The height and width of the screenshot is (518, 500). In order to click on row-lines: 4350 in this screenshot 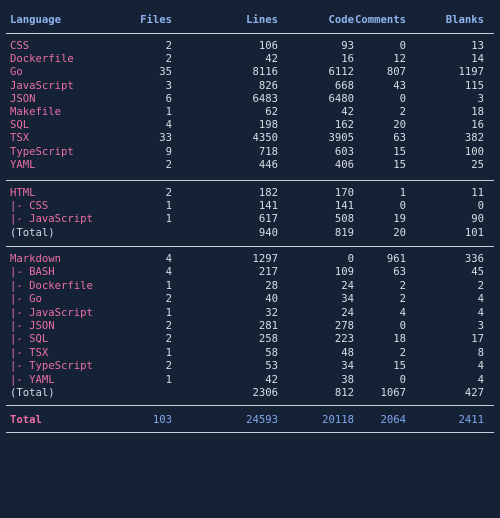, I will do `click(265, 138)`.